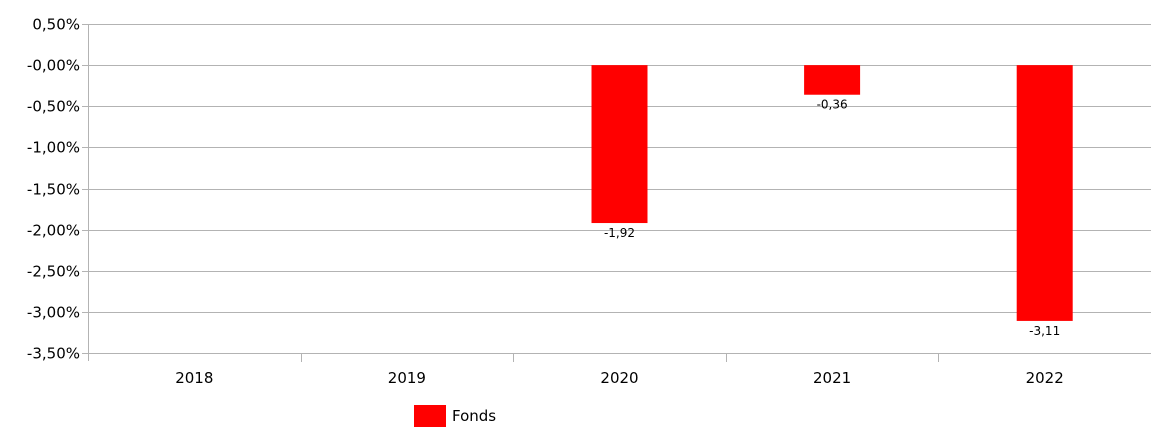  I want to click on data-label: -1,92, so click(619, 233).